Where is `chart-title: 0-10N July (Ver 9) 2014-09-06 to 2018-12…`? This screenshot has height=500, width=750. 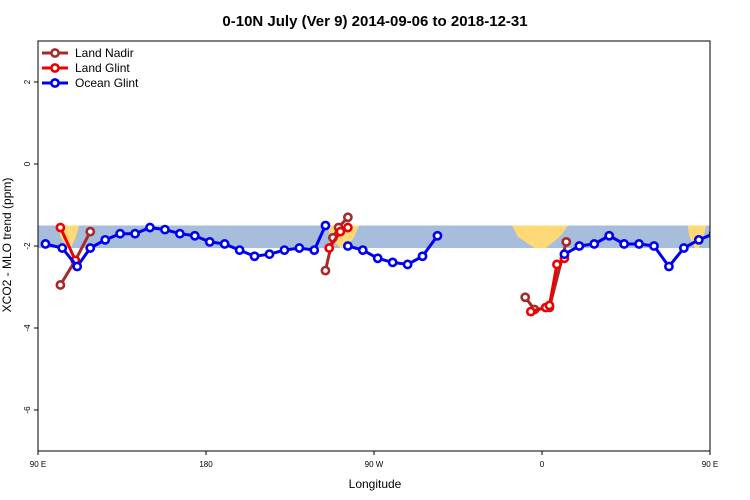 chart-title: 0-10N July (Ver 9) 2014-09-06 to 2018-12… is located at coordinates (374, 21).